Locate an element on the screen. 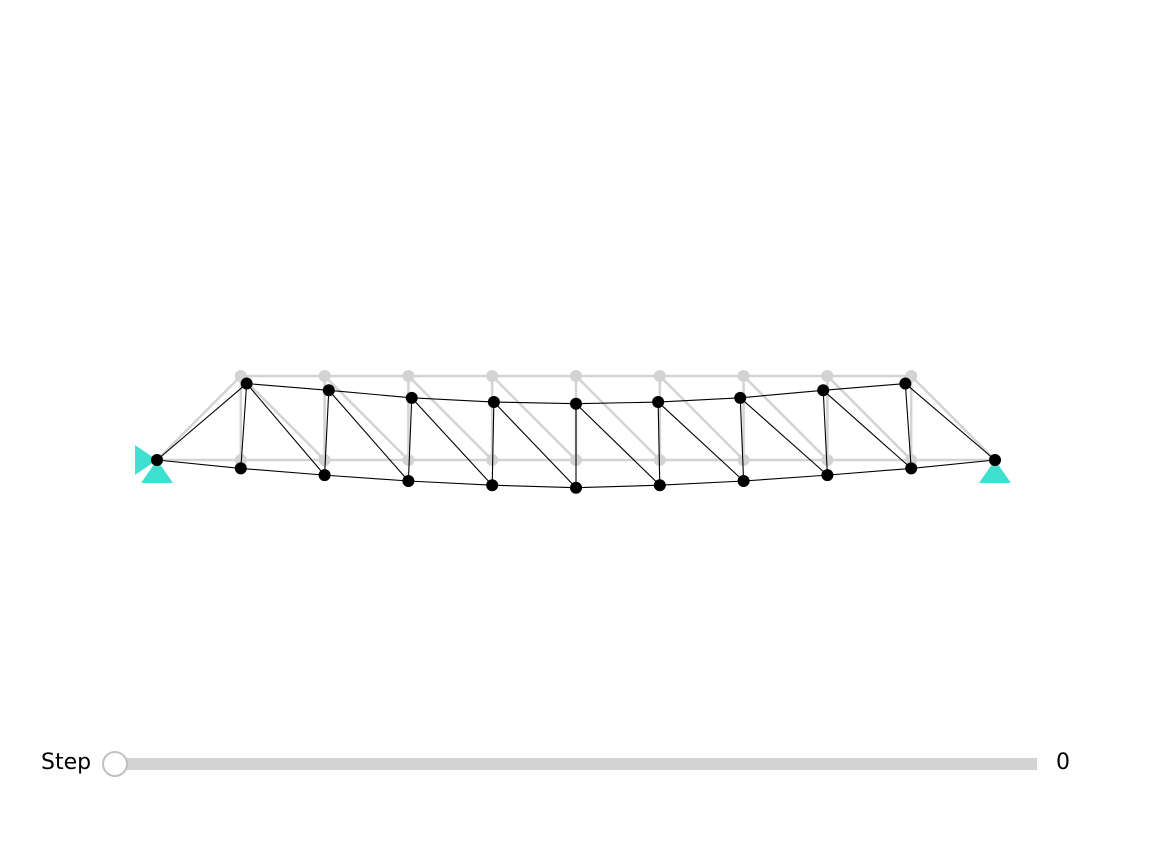 The image size is (1152, 864). step-slider-track is located at coordinates (576, 764).